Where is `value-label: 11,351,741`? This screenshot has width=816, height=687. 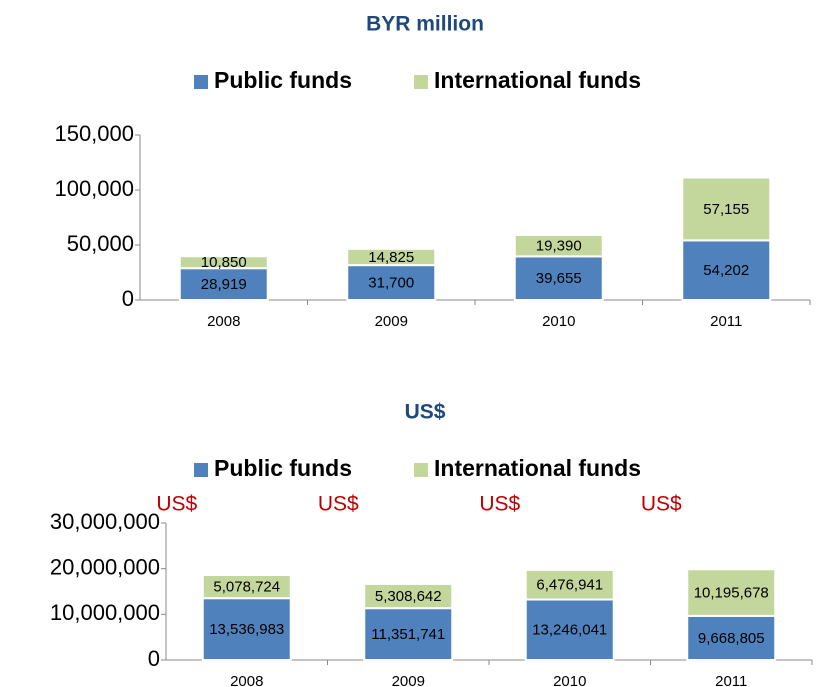 value-label: 11,351,741 is located at coordinates (408, 634).